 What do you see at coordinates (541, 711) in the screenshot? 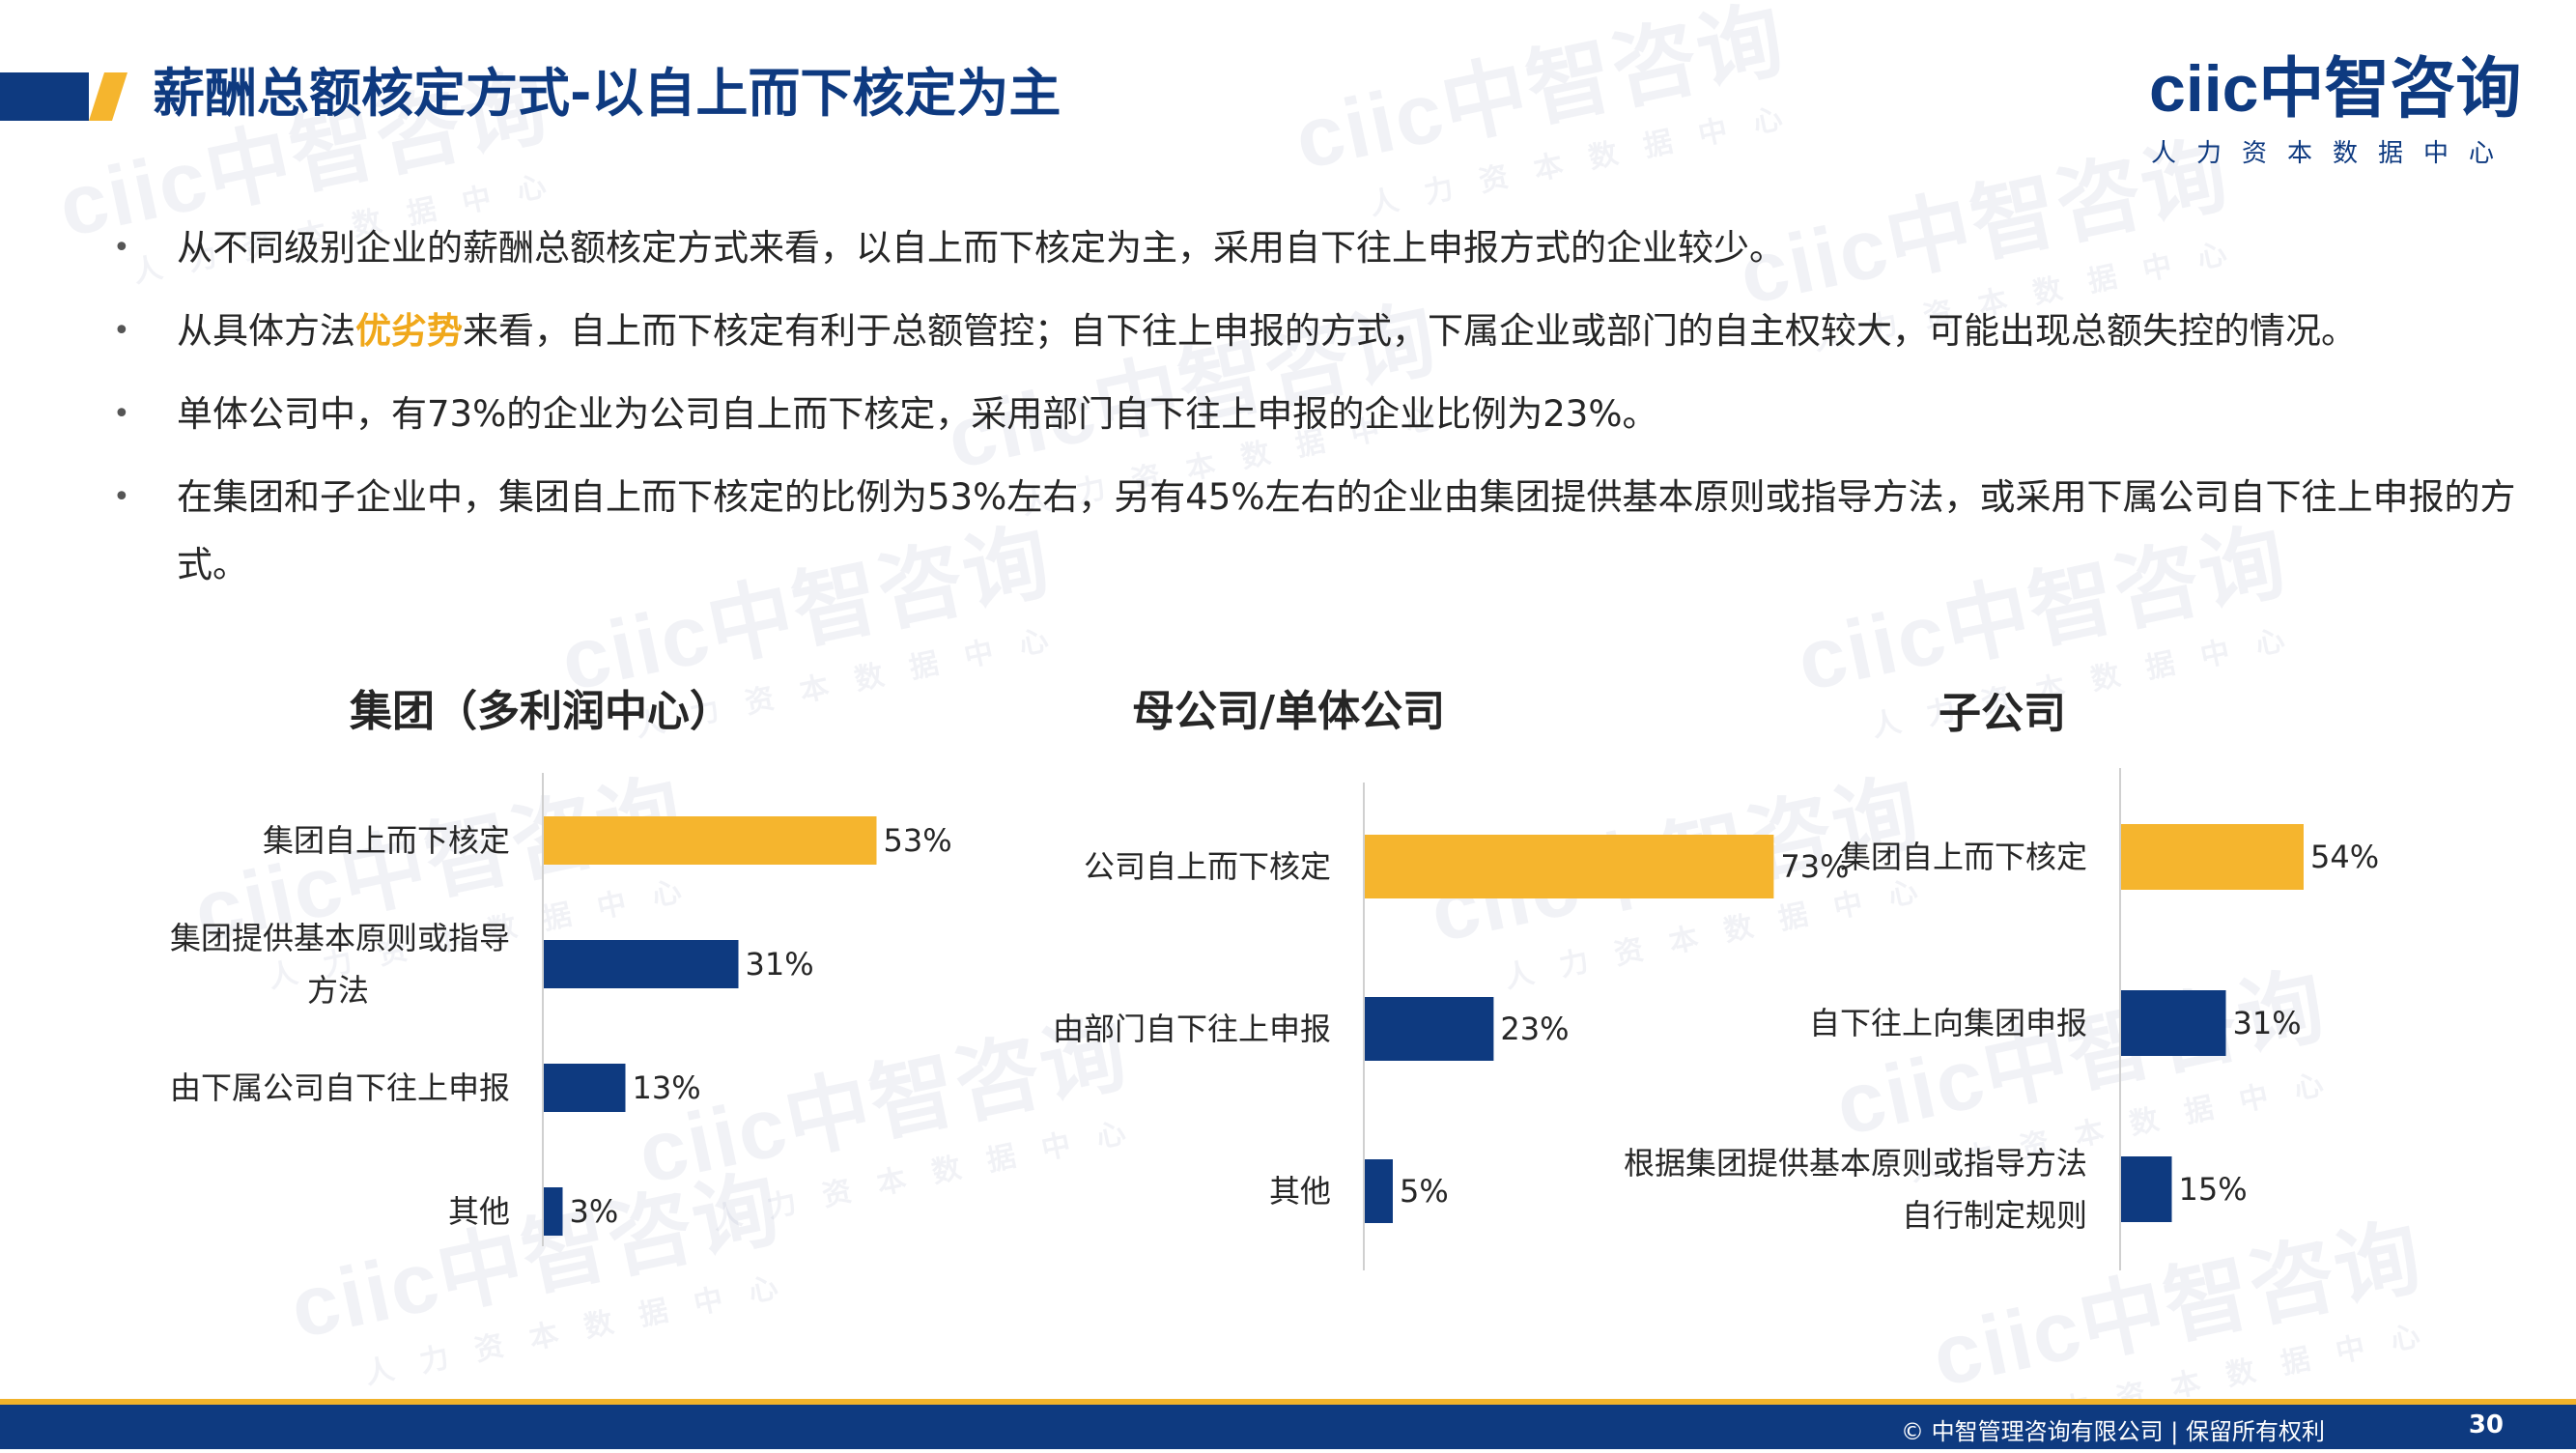
I see `chart-title: 集团（多利润中心）` at bounding box center [541, 711].